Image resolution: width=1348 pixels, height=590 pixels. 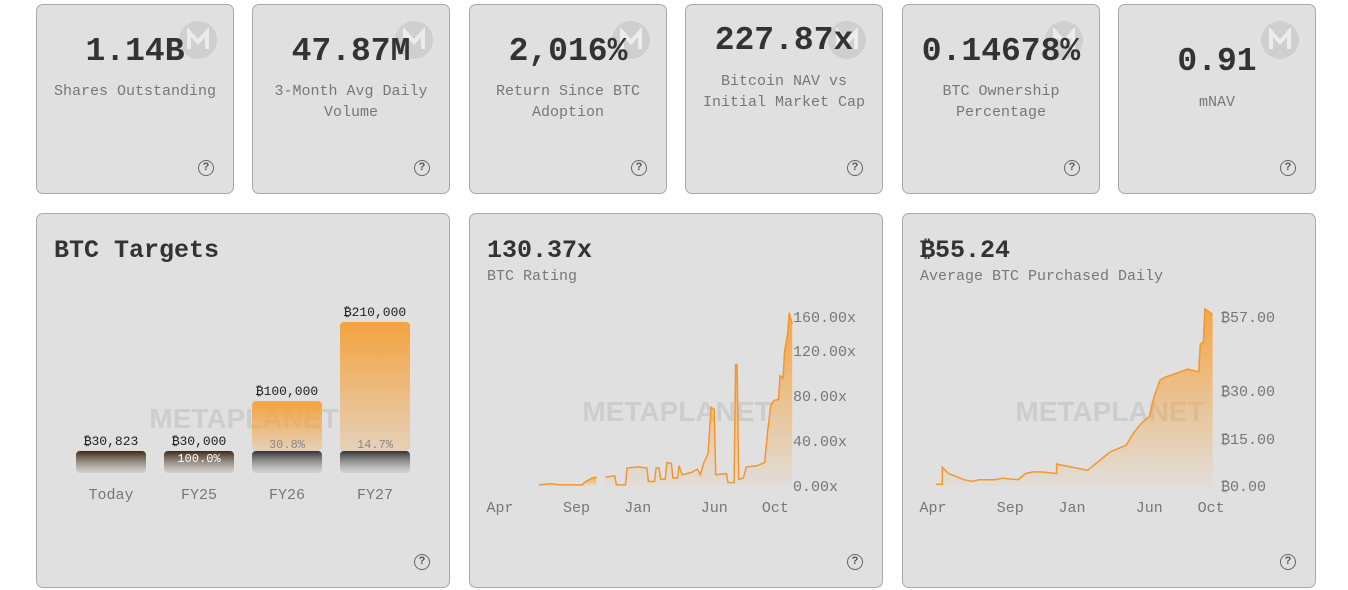 What do you see at coordinates (540, 250) in the screenshot?
I see `card-value: 130.37x` at bounding box center [540, 250].